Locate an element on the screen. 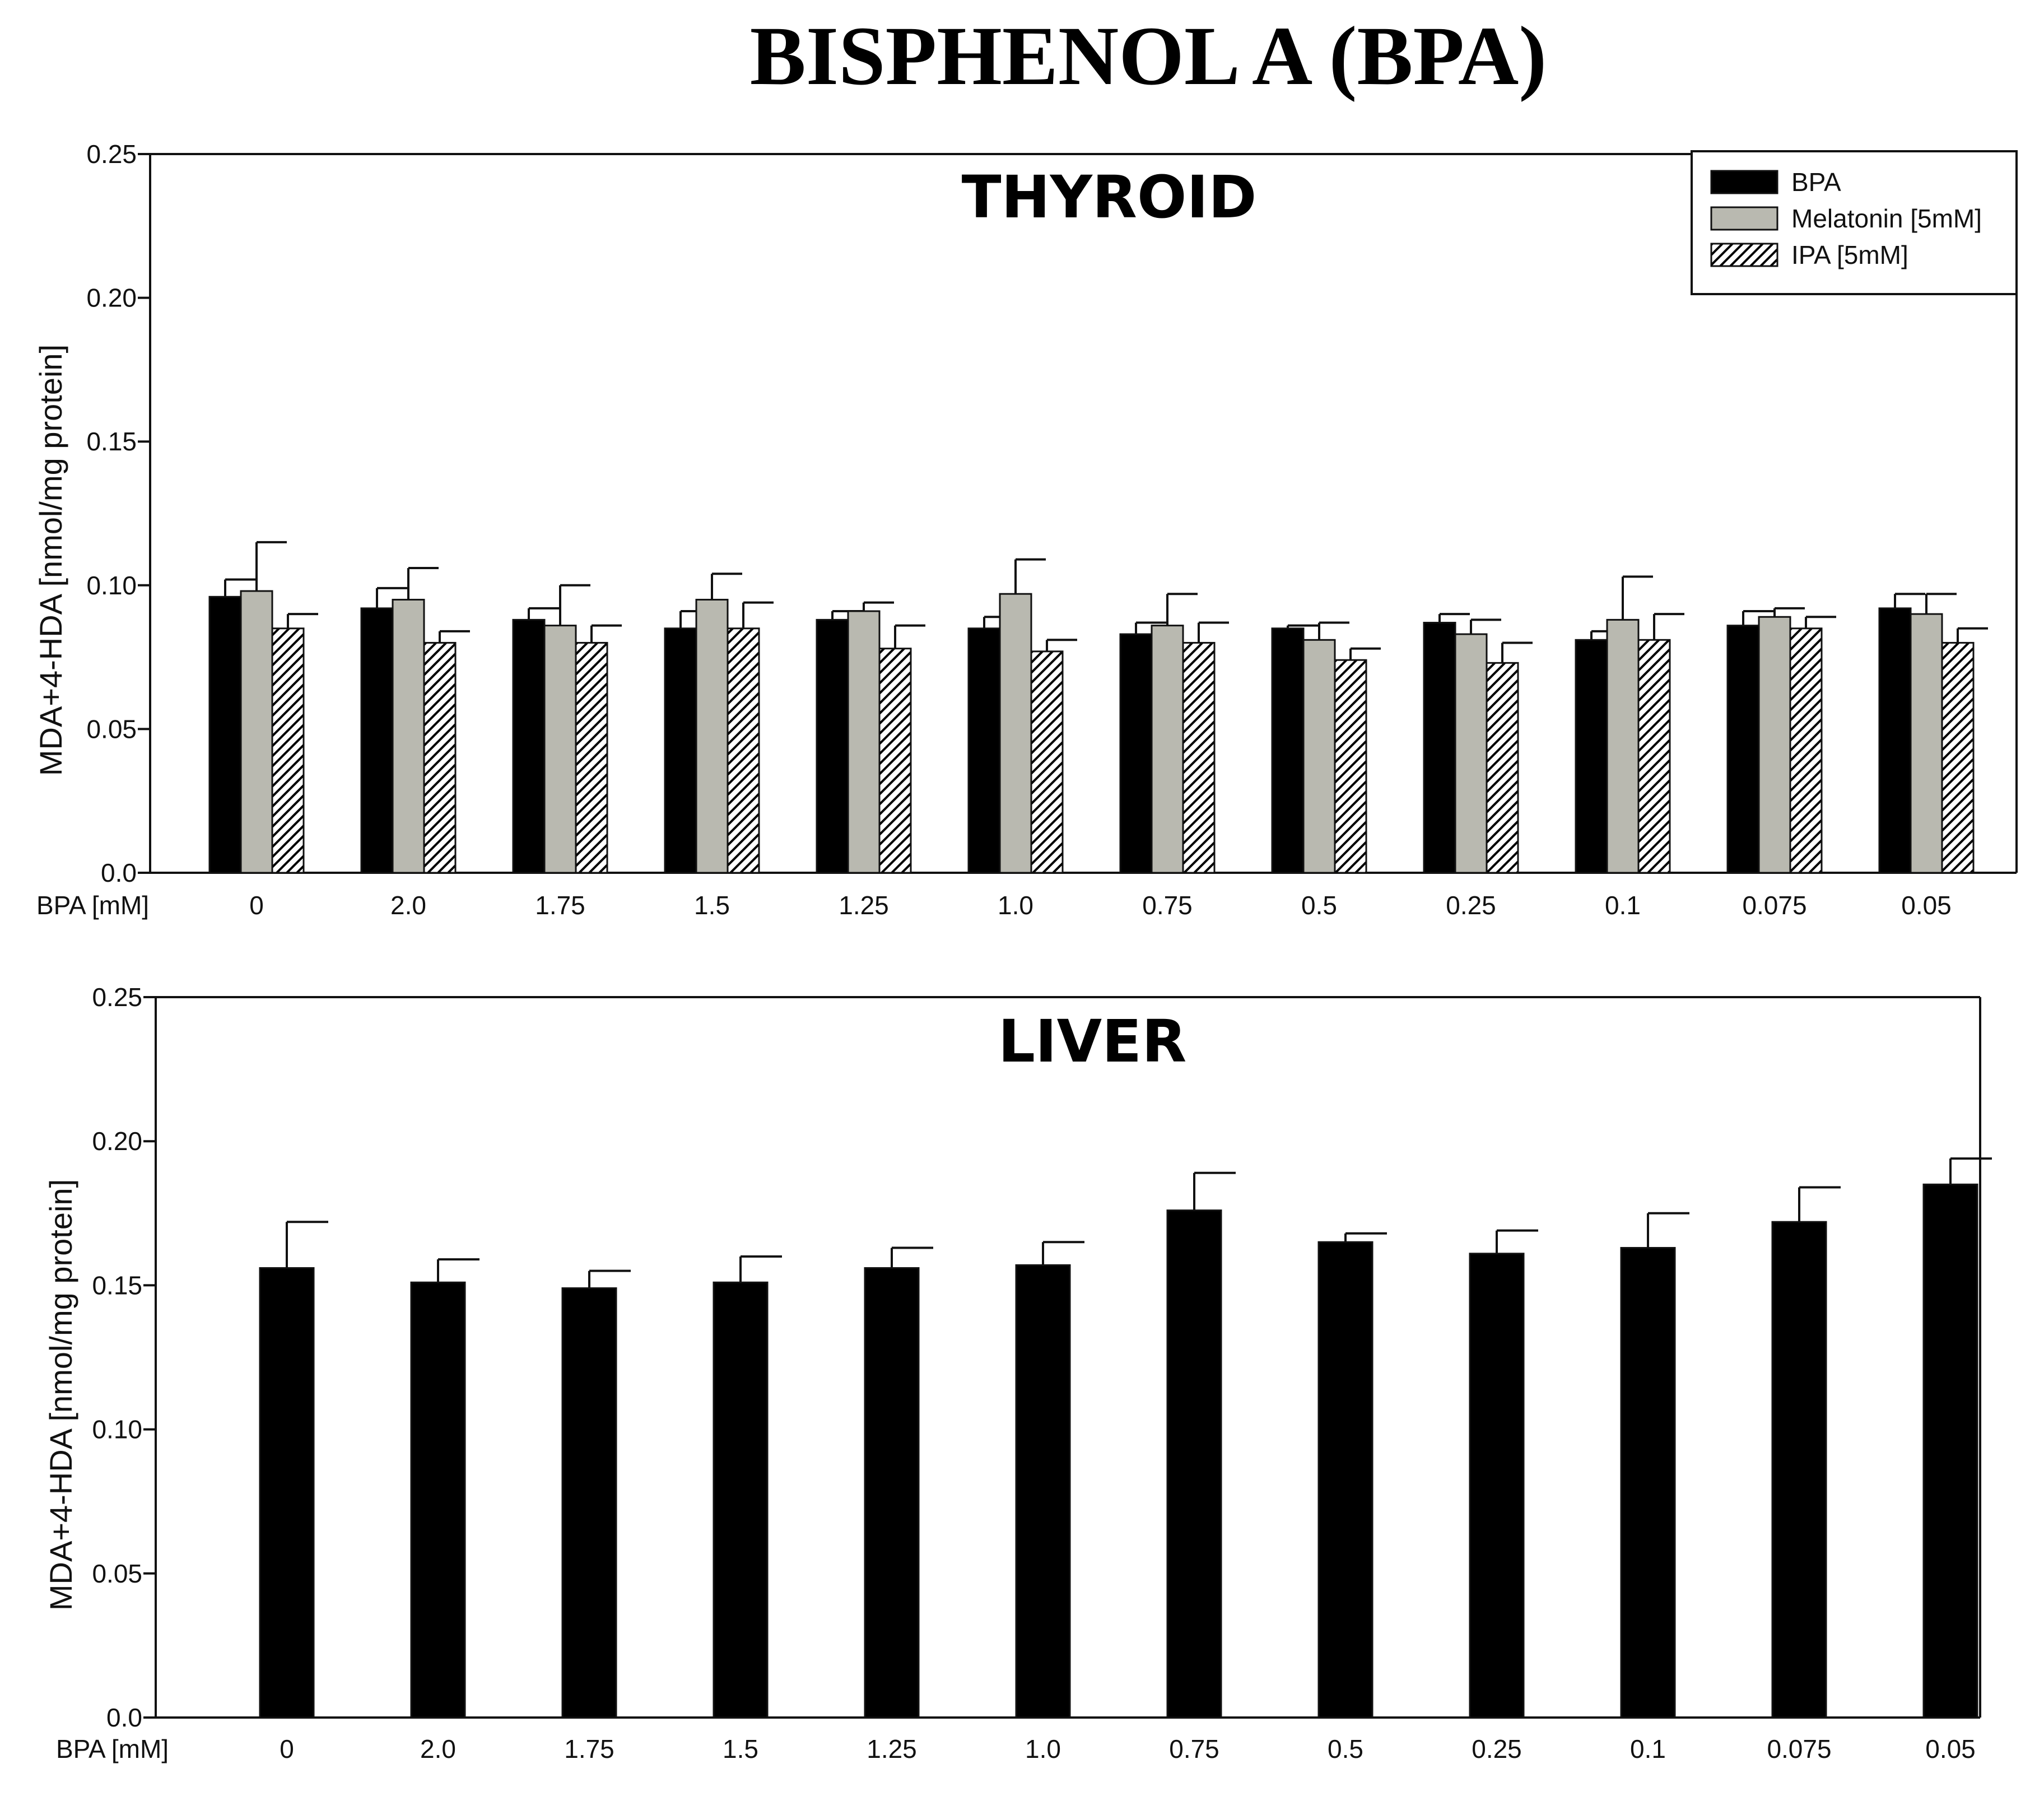 Image resolution: width=2044 pixels, height=1801 pixels. y-tick-label: 0.25 is located at coordinates (111, 154).